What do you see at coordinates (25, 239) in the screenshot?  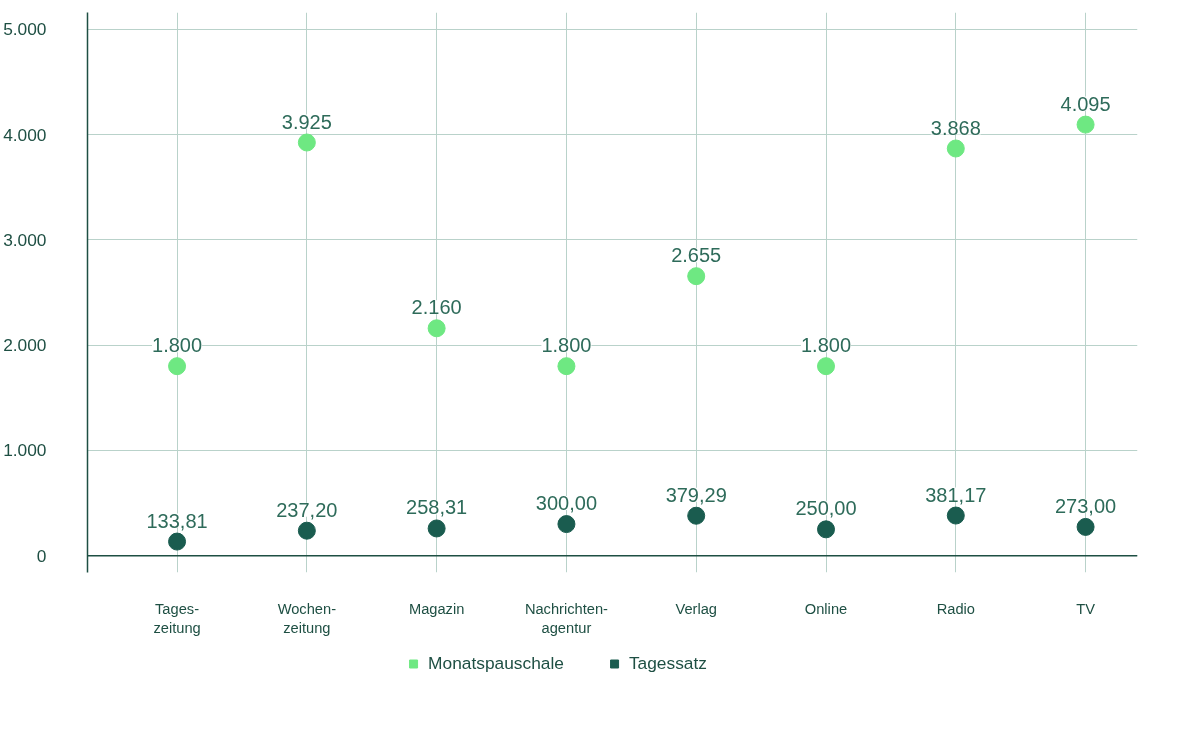 I see `y-tick-label: 3.000` at bounding box center [25, 239].